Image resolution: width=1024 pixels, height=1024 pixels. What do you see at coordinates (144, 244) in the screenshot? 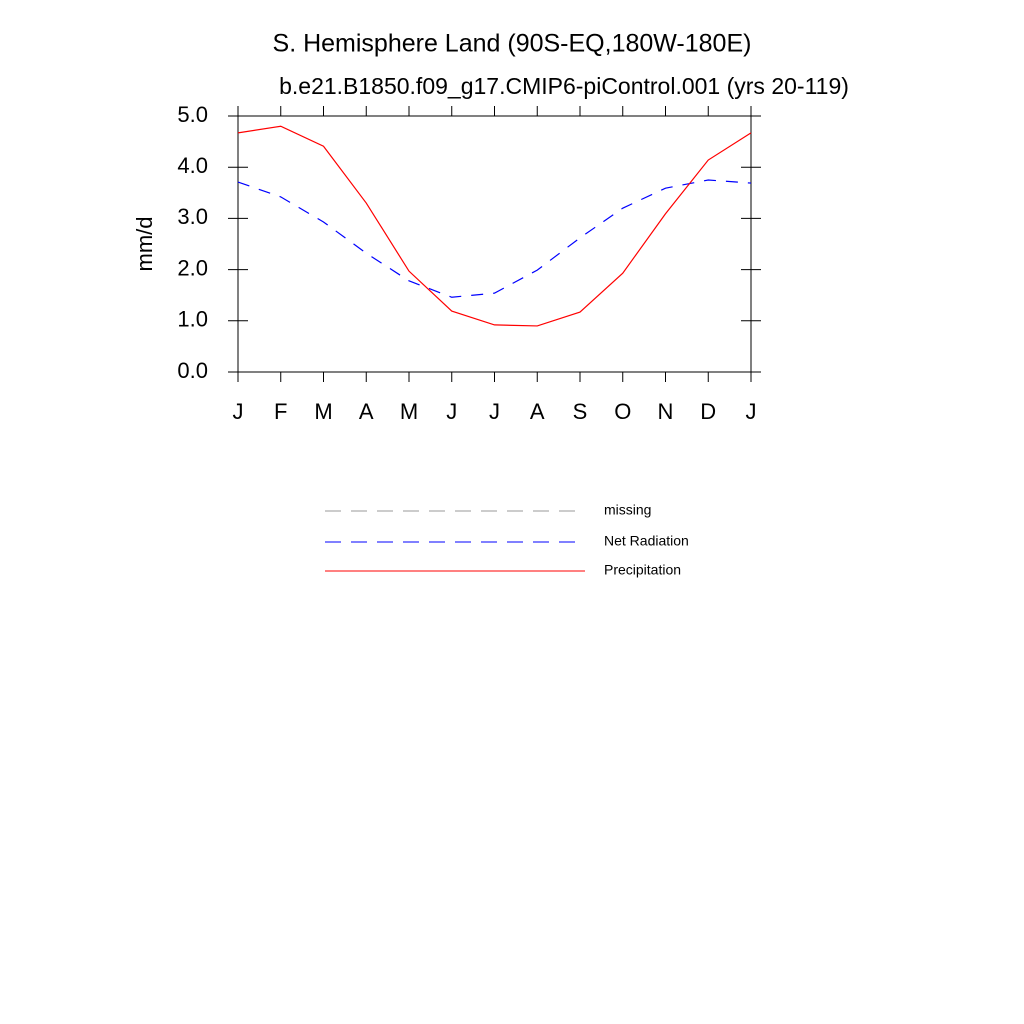
I see `y-axis-label: mm/d` at bounding box center [144, 244].